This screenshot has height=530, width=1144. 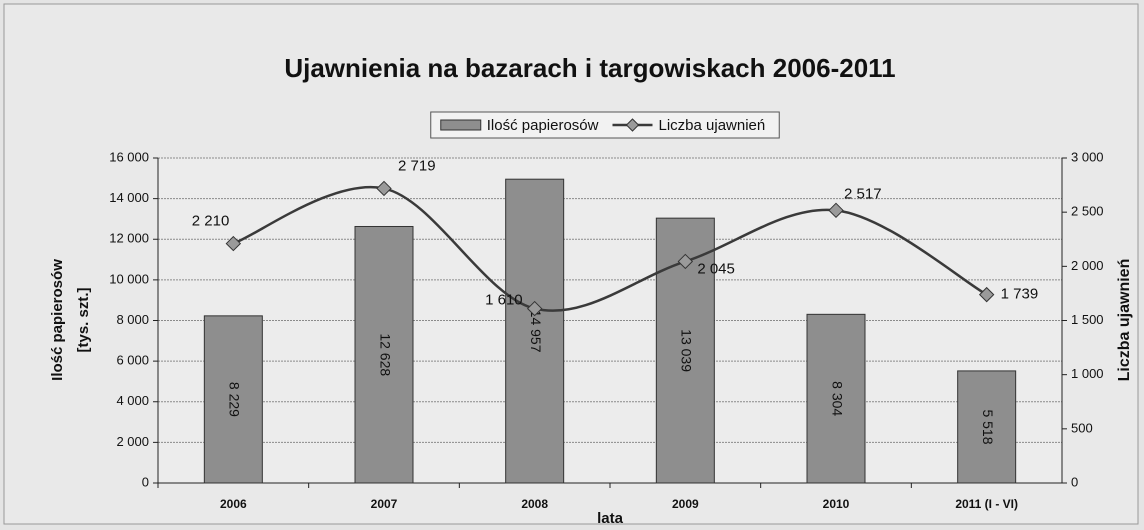 I want to click on y-tick-label: 14 000, so click(x=129, y=197).